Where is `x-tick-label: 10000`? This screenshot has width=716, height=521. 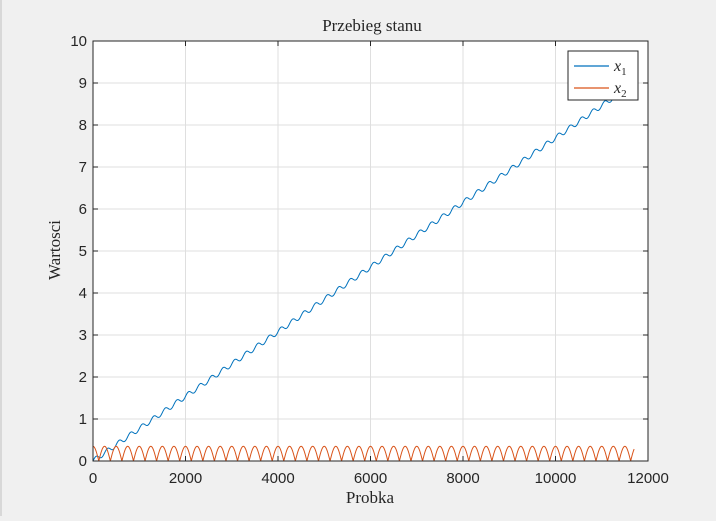 x-tick-label: 10000 is located at coordinates (556, 478).